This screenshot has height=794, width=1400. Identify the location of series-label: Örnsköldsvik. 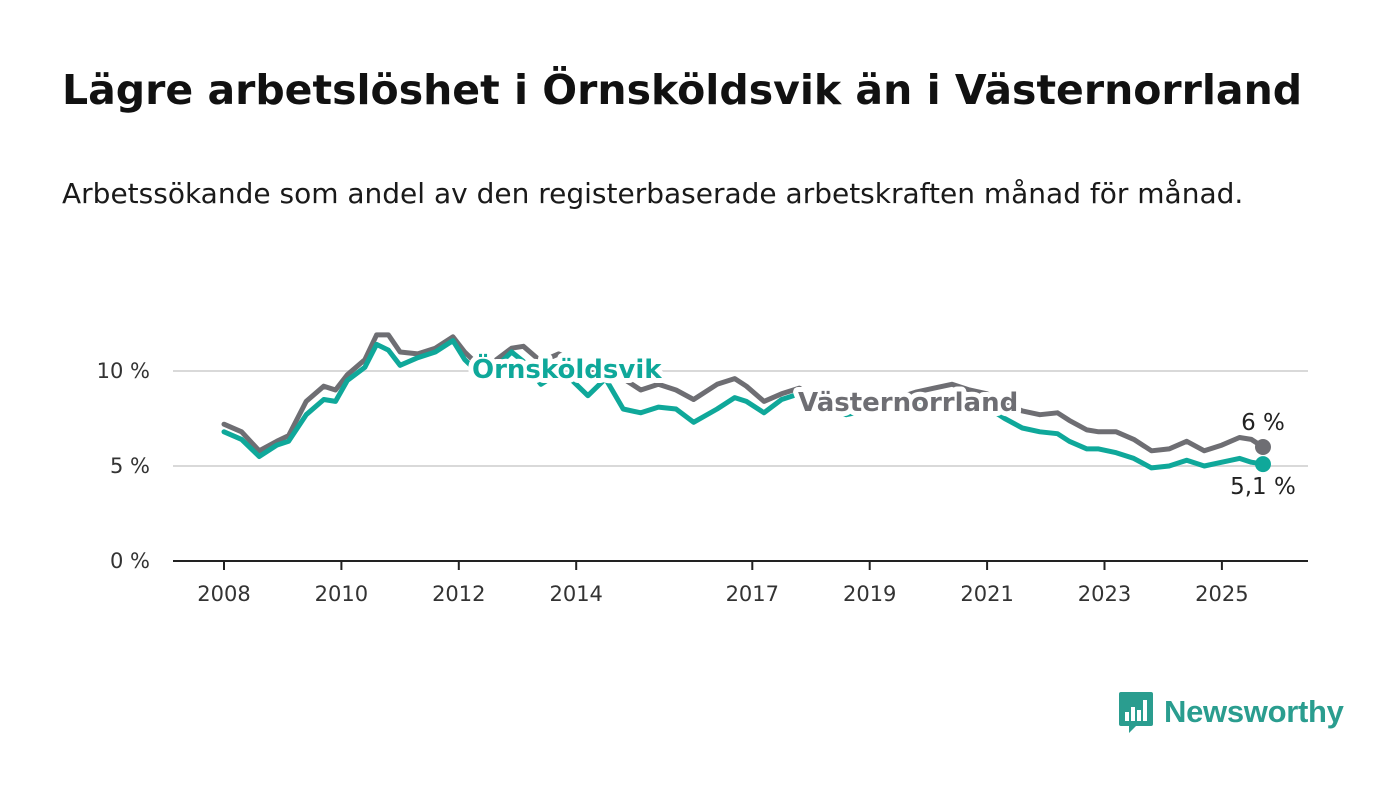
(567, 368).